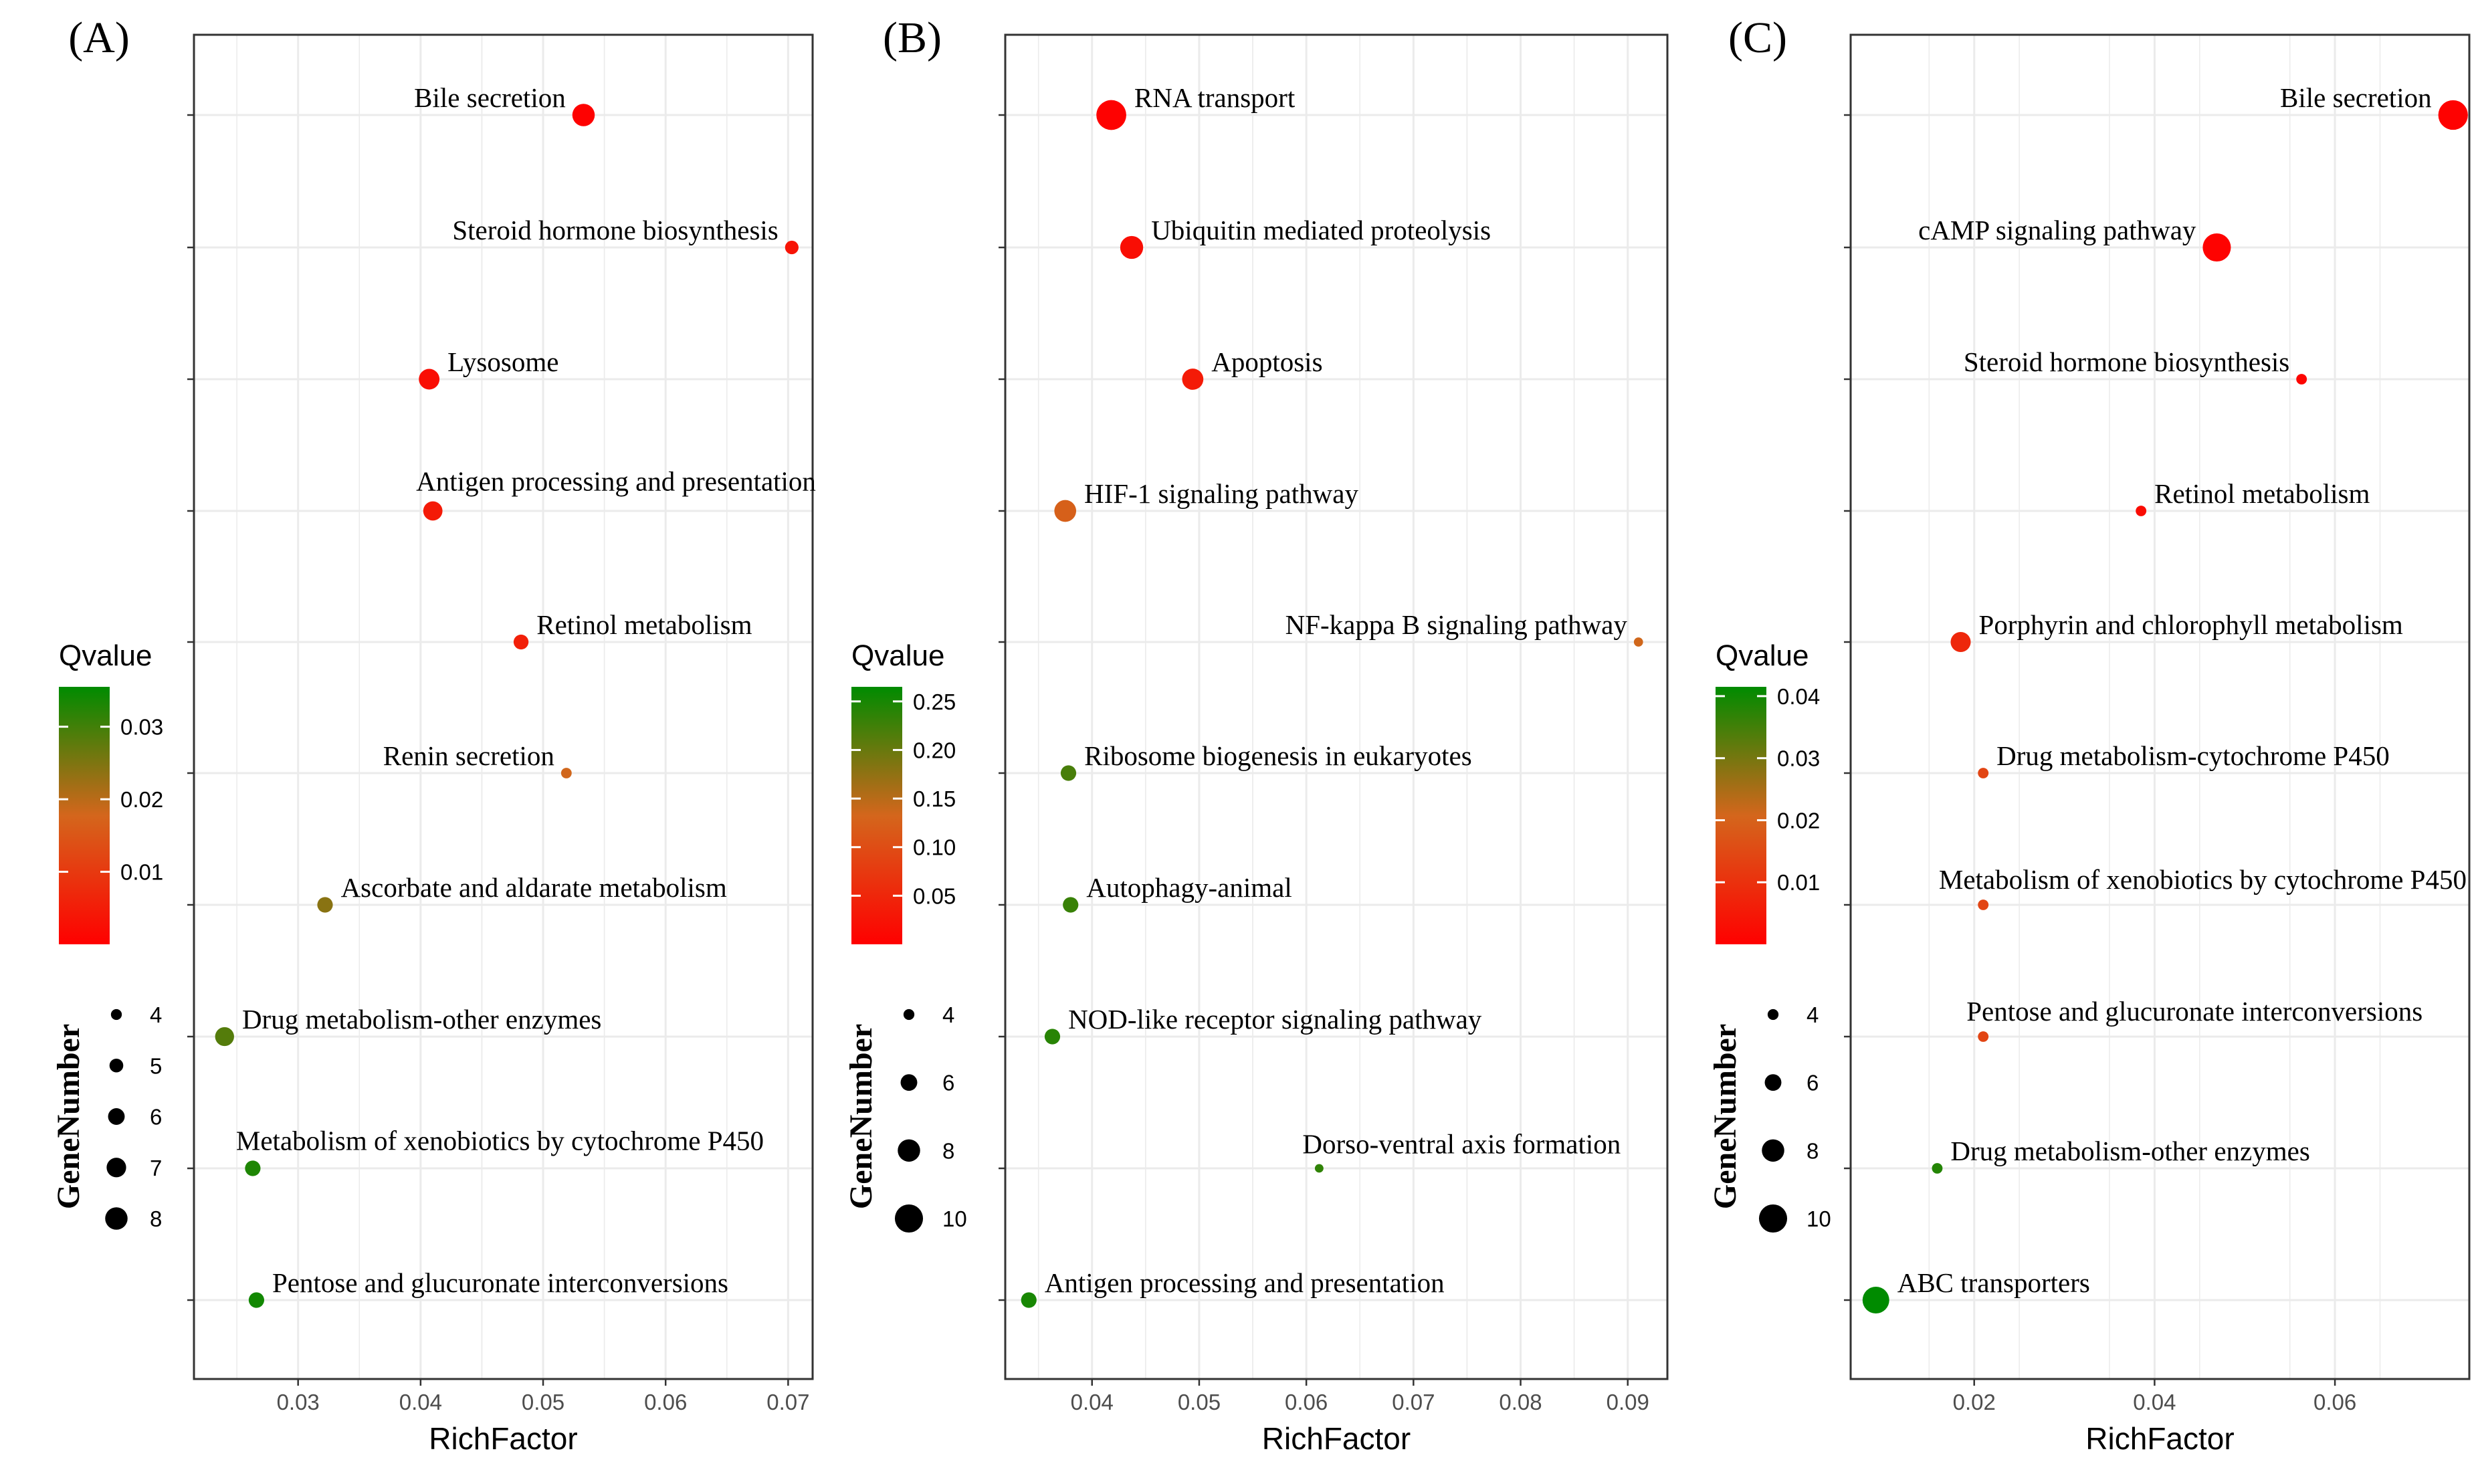 Image resolution: width=2476 pixels, height=1484 pixels. What do you see at coordinates (1974, 1402) in the screenshot?
I see `x-tick-label: 0.02` at bounding box center [1974, 1402].